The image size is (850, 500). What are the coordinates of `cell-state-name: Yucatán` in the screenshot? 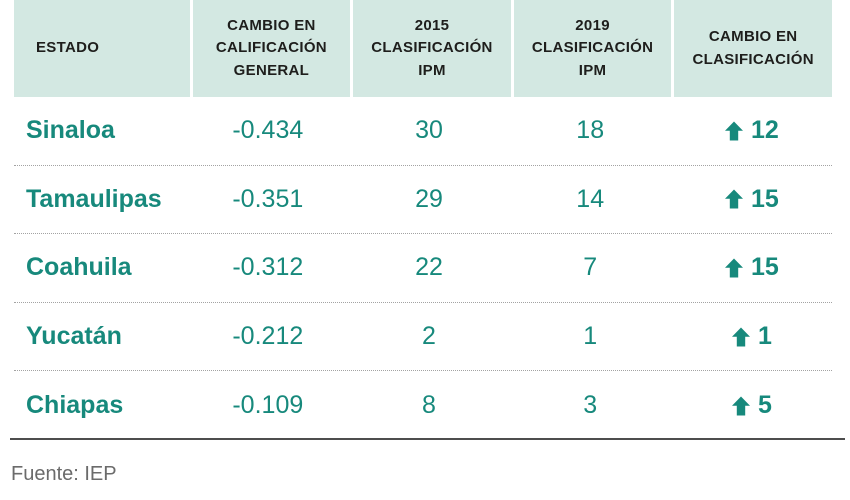 It's located at (74, 336).